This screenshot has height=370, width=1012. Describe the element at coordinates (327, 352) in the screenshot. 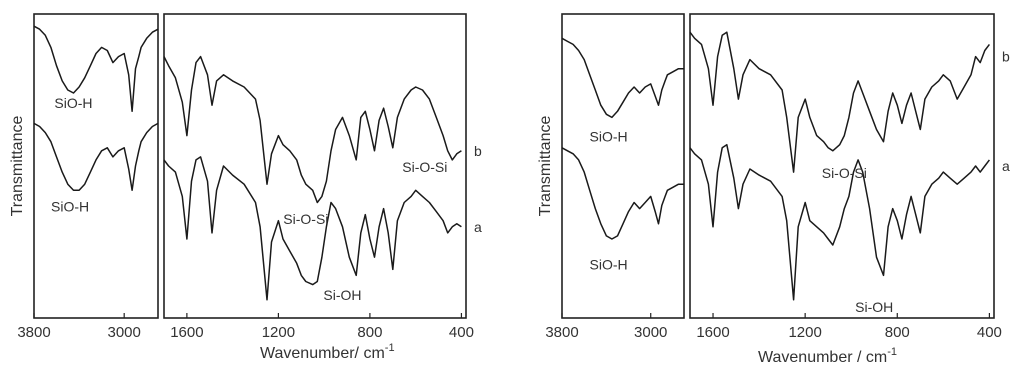

I see `x-axis-label: Wavenumber/ cm-1` at that location.